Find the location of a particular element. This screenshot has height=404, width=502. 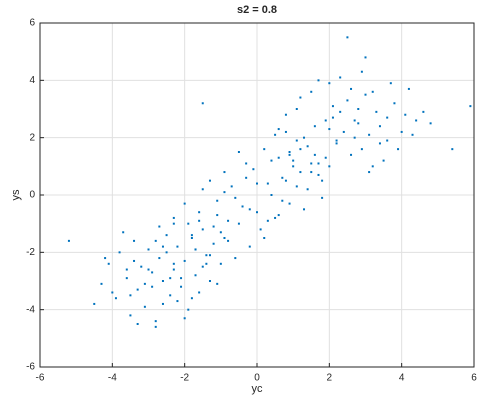

y-tick-label: -4 is located at coordinates (30, 309).